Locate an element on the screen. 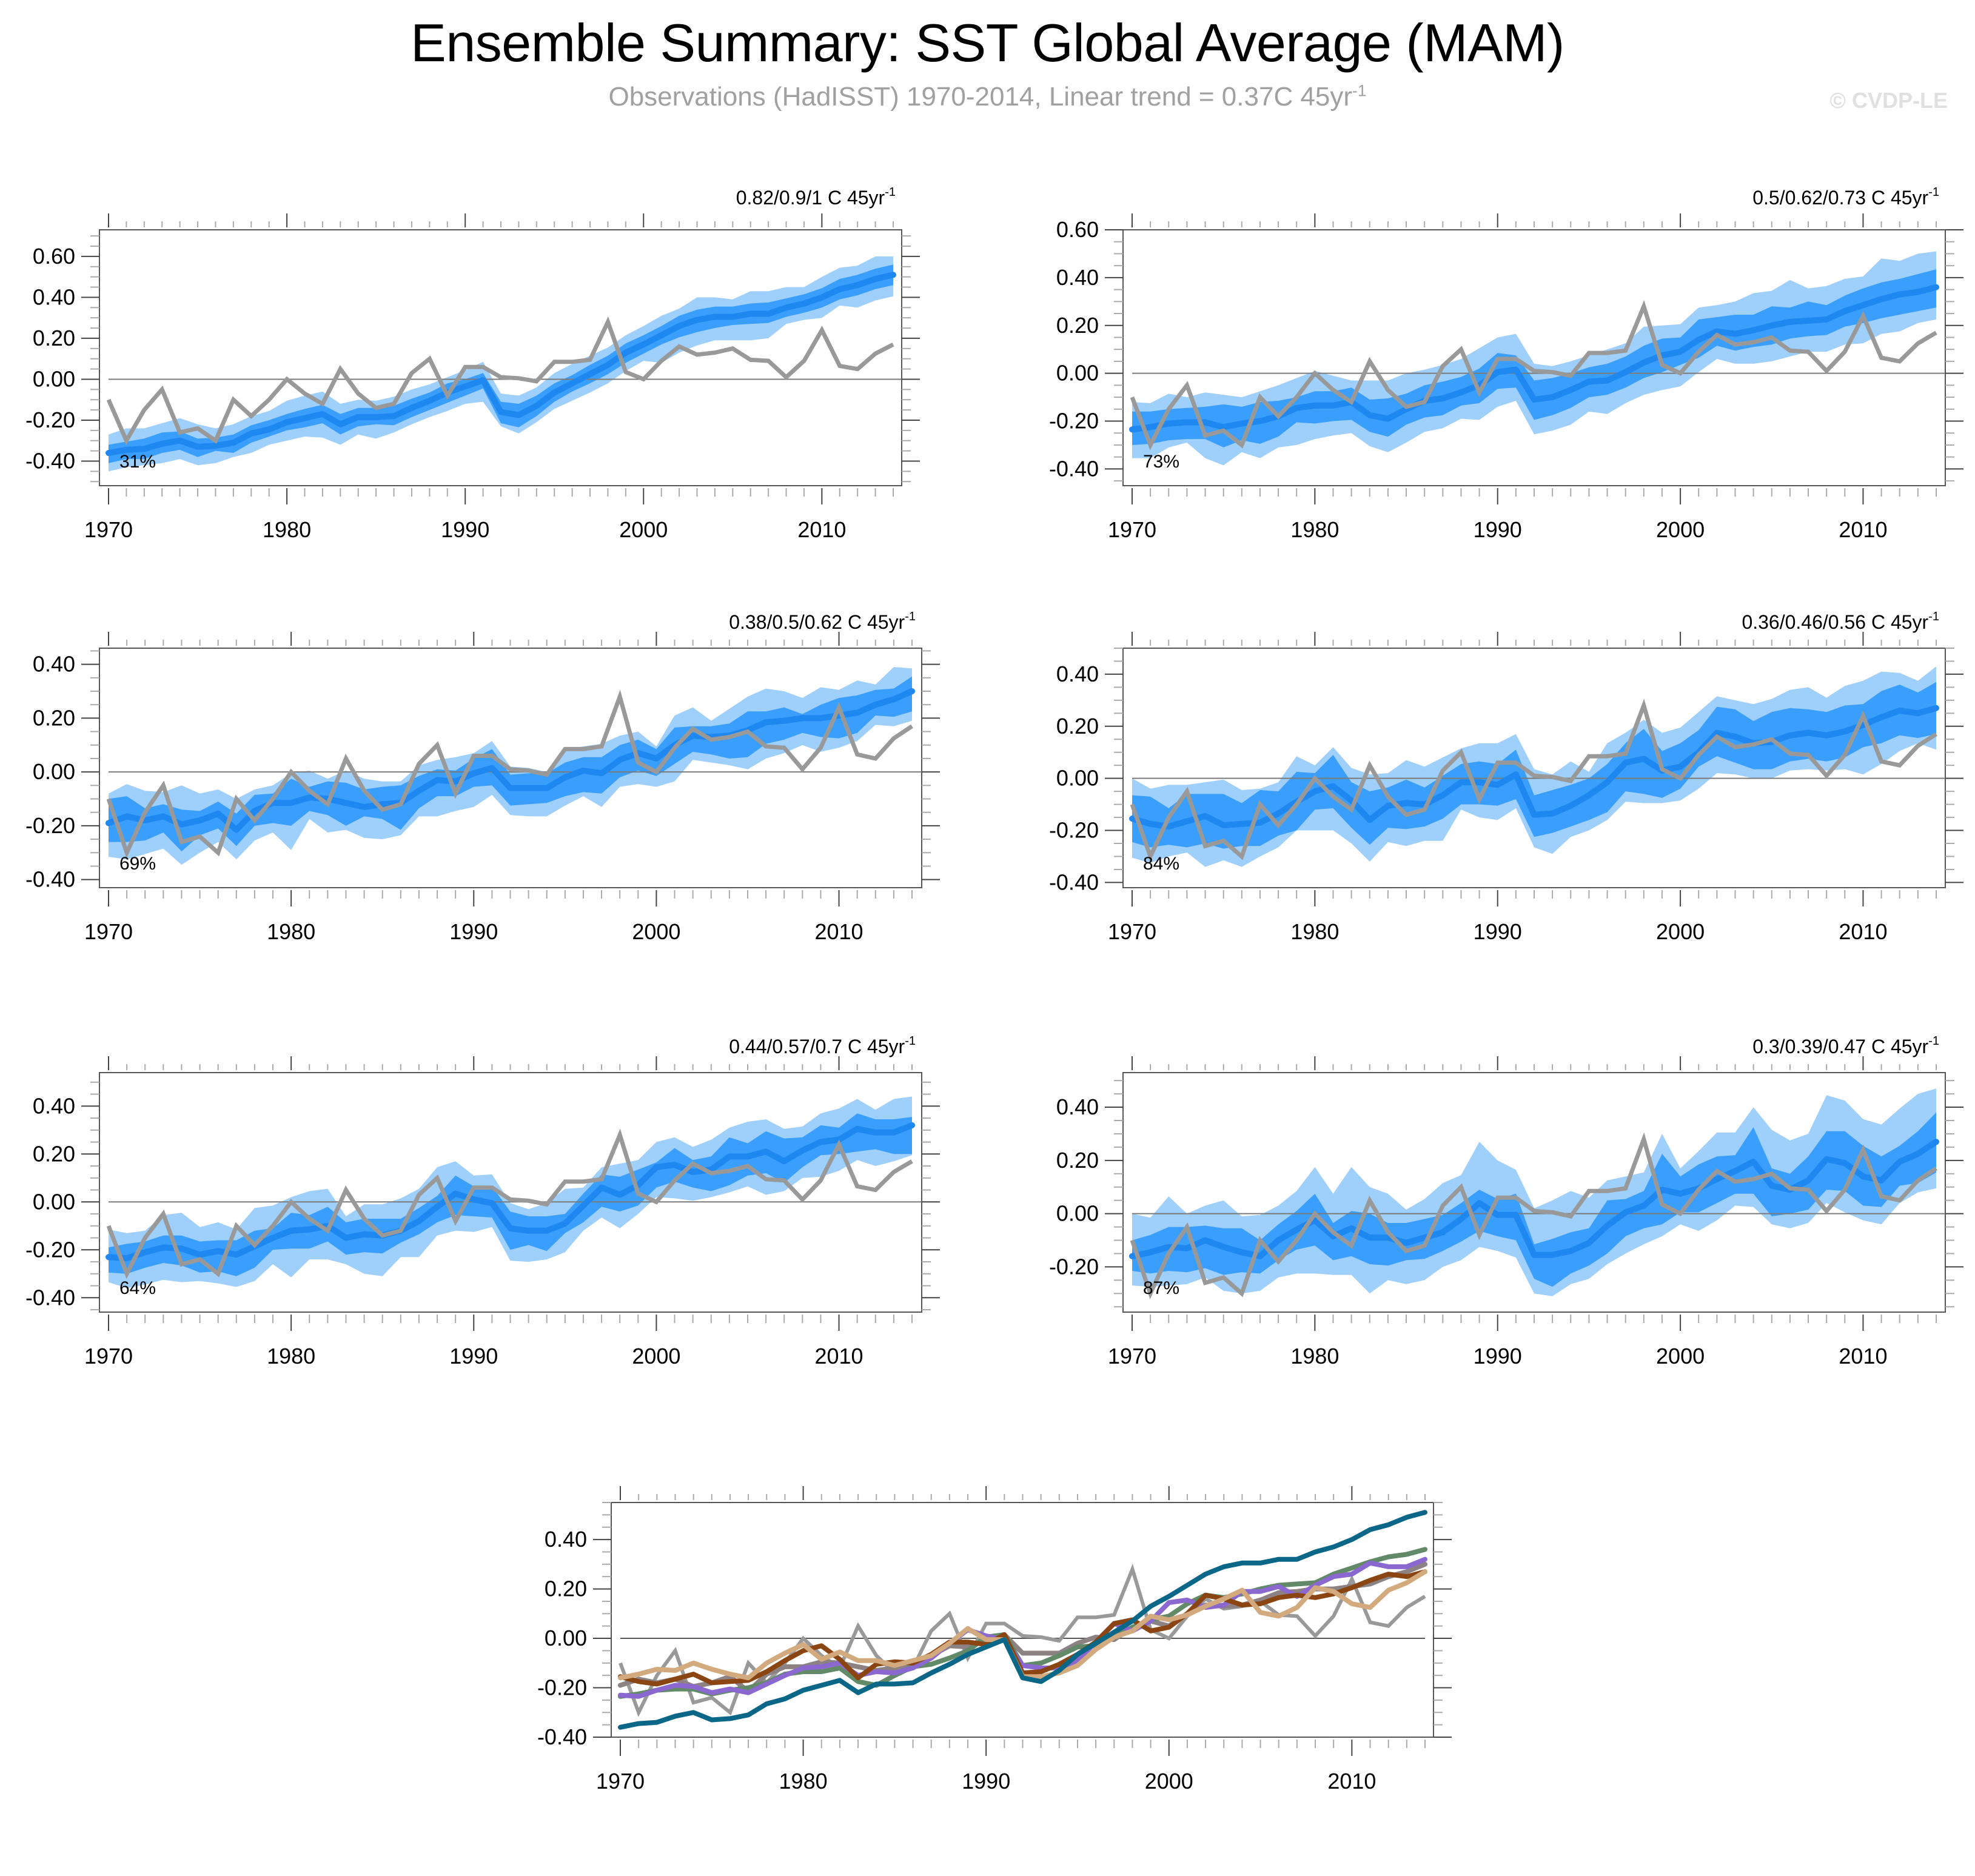 This screenshot has height=1876, width=1975. outer-spread-band is located at coordinates (510, 766).